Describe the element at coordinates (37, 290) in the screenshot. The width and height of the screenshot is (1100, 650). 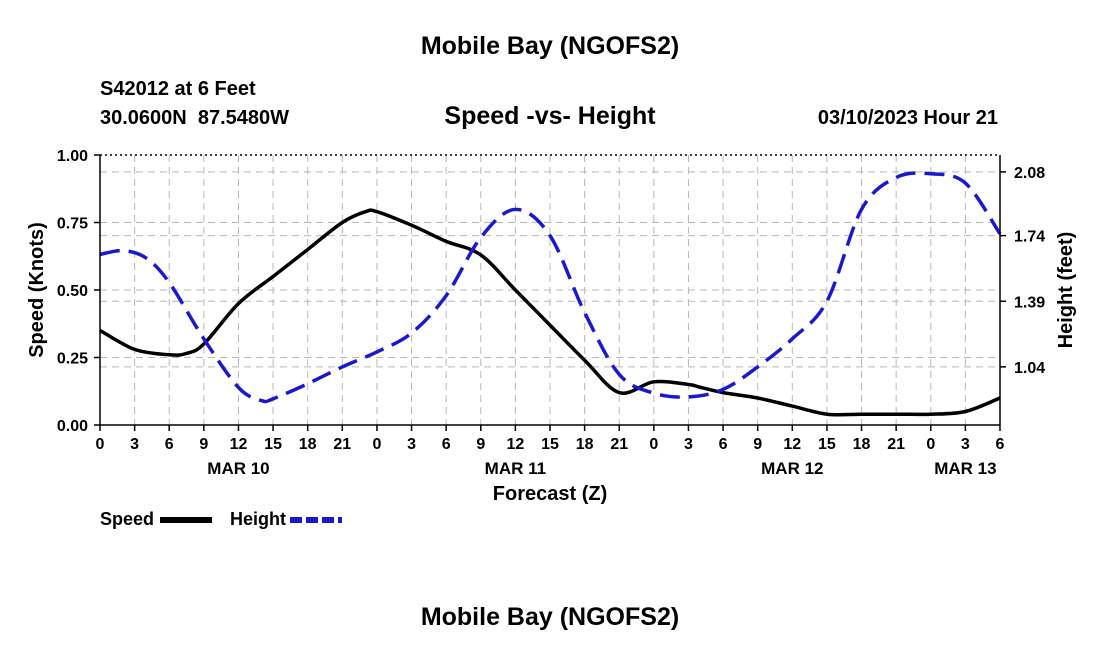
I see `y-axis-title: Speed (Knots)` at that location.